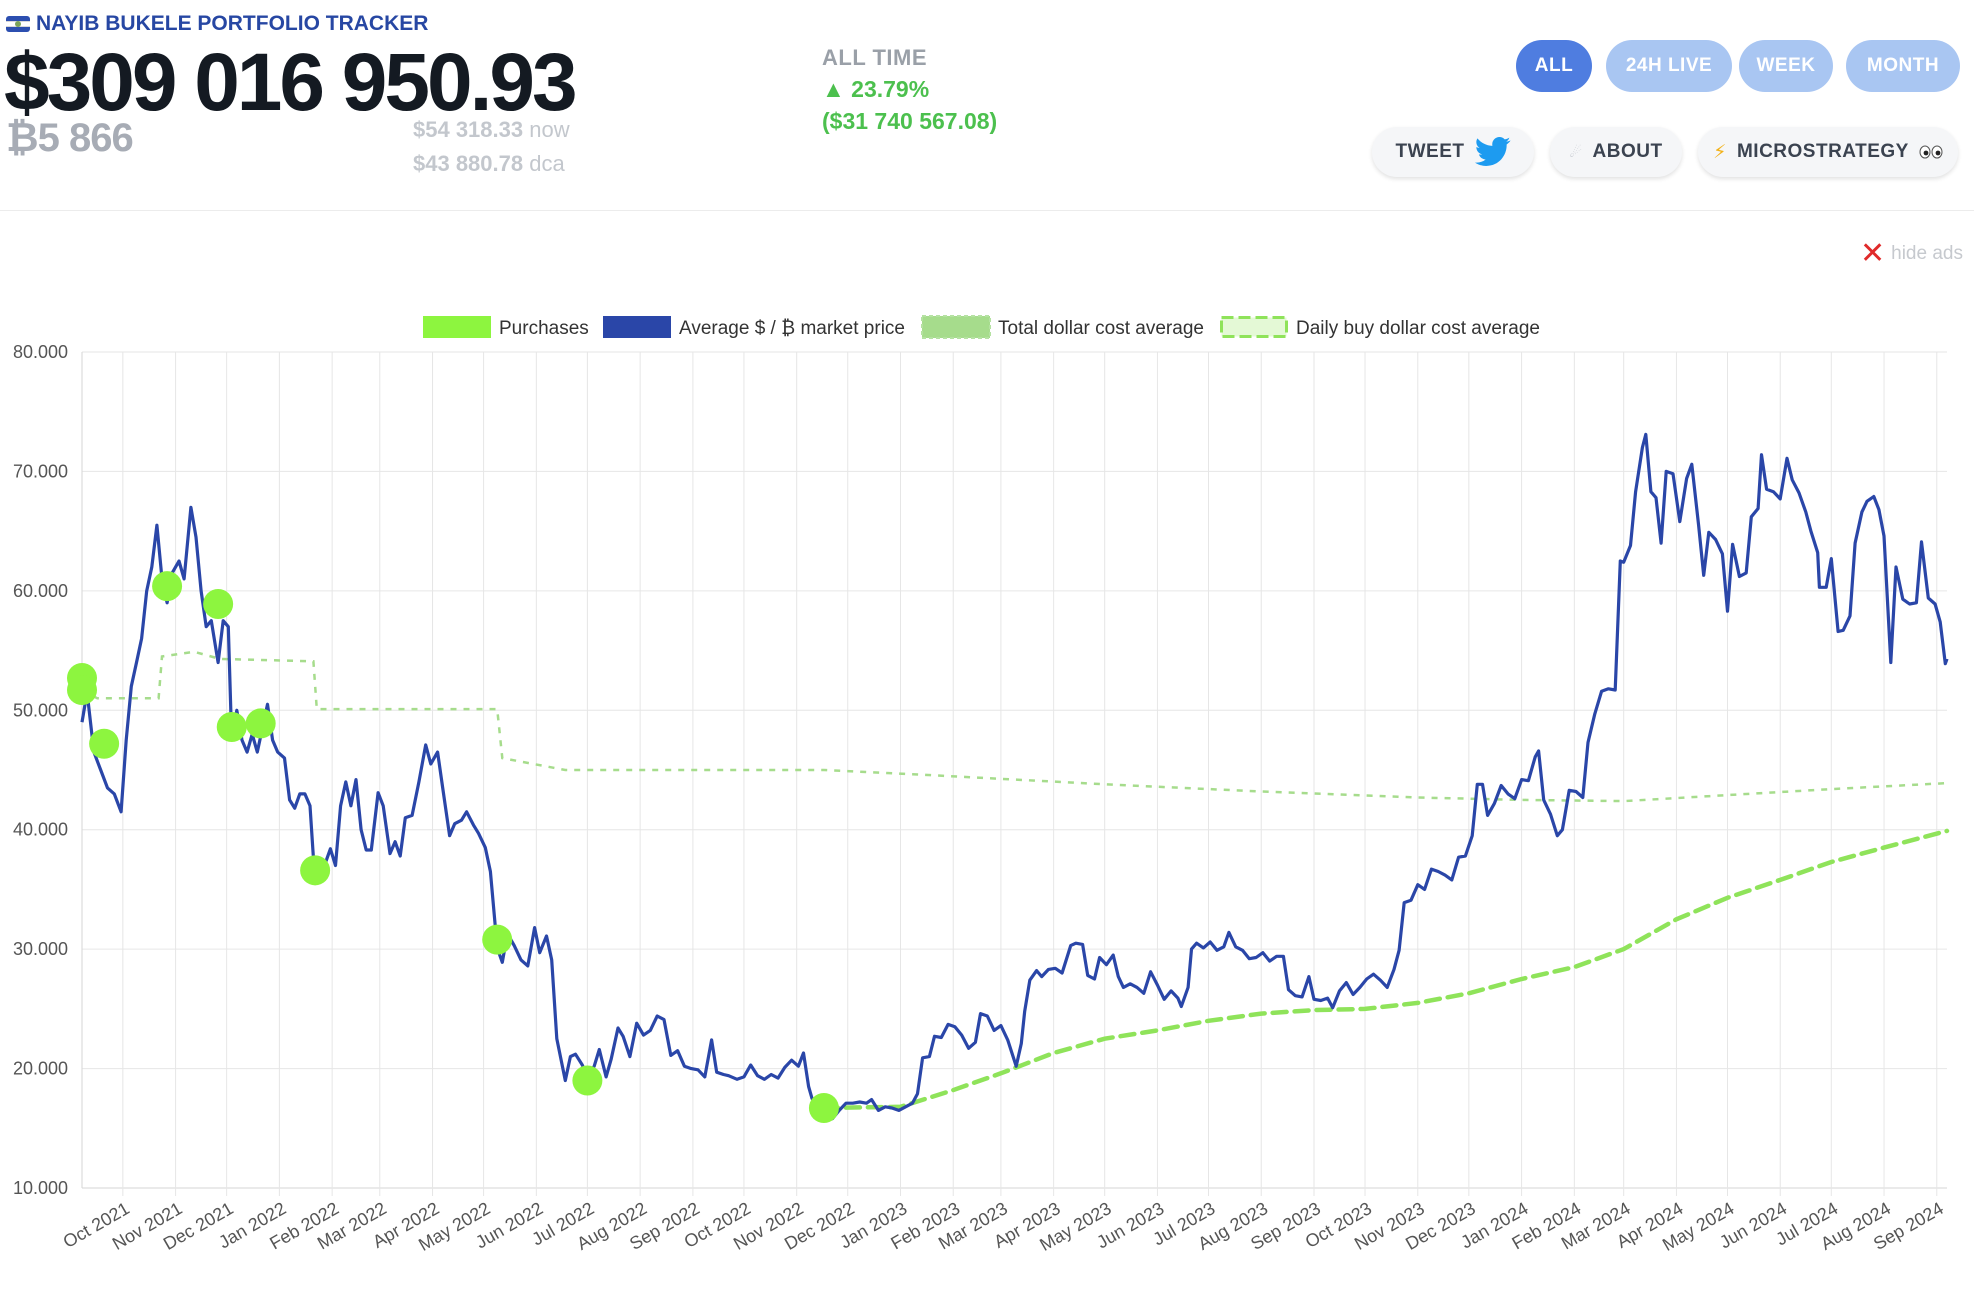  What do you see at coordinates (1385, 969) in the screenshot?
I see `daily-dca-line` at bounding box center [1385, 969].